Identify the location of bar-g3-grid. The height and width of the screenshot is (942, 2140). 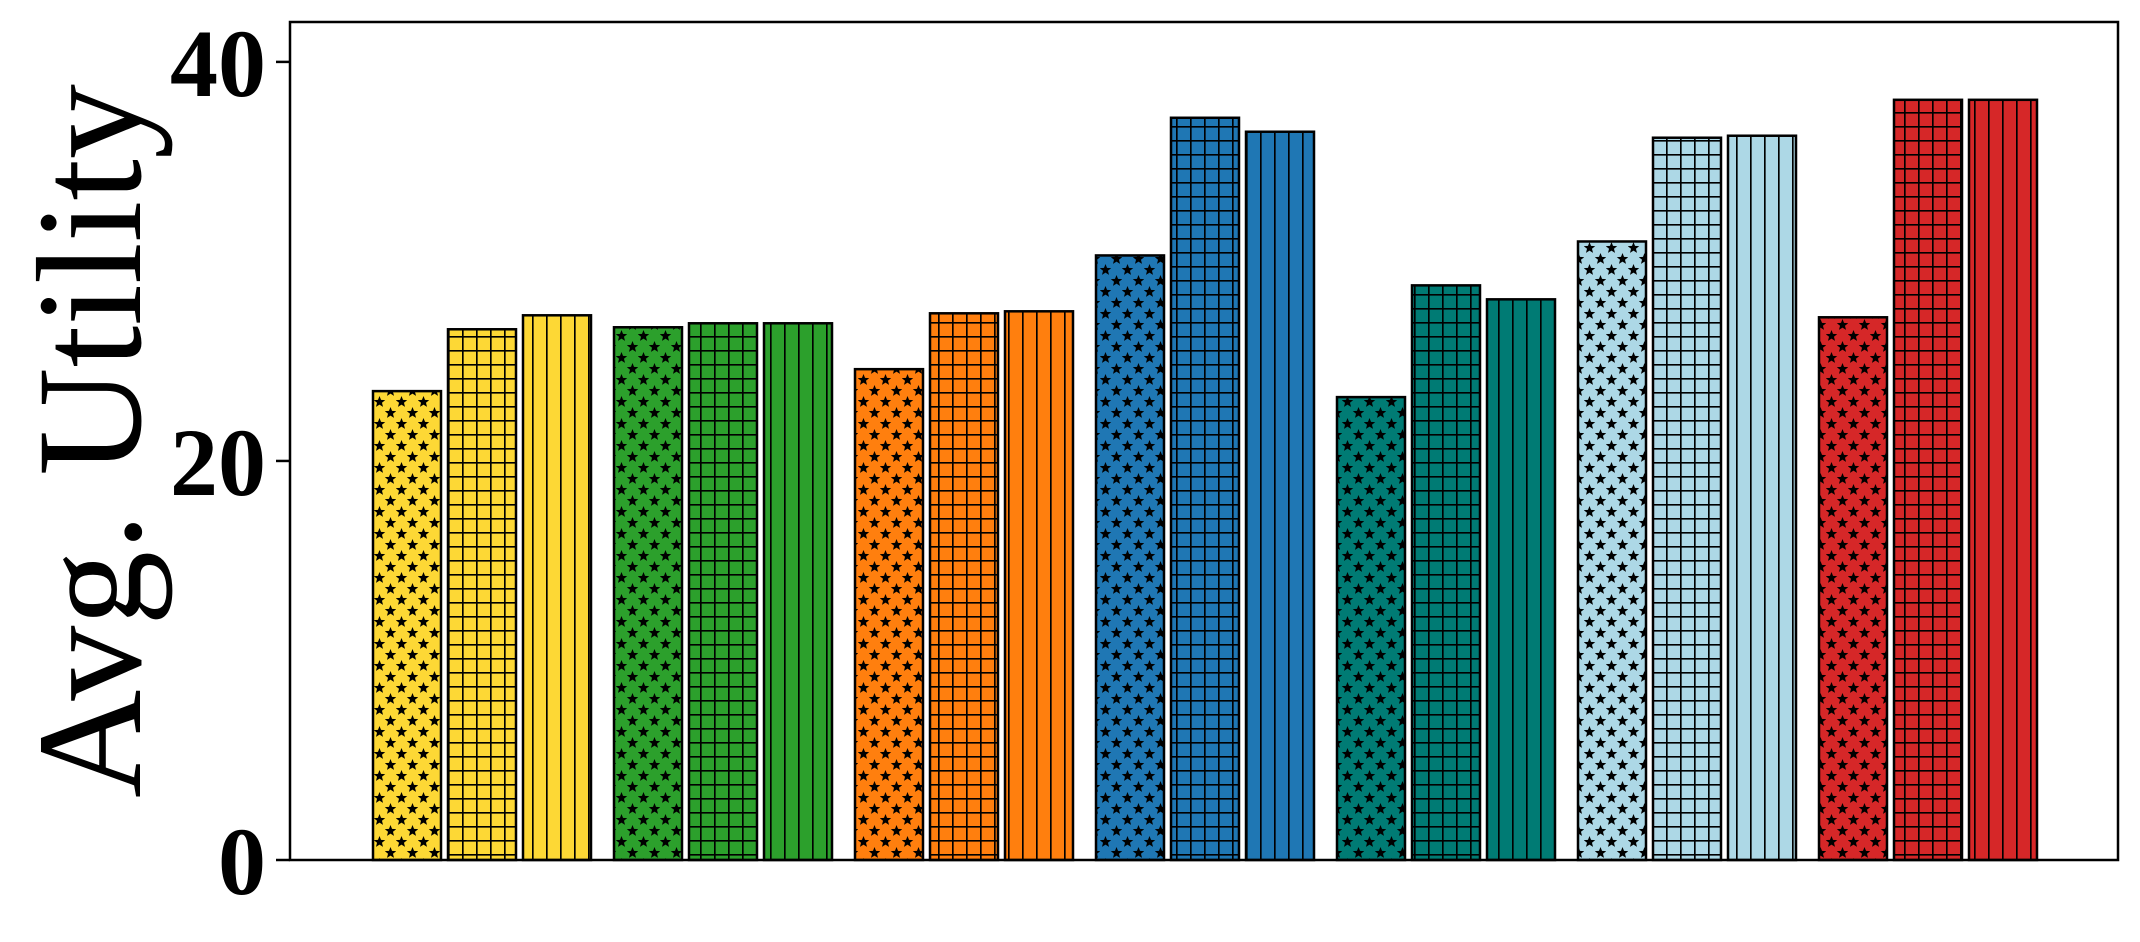
(964, 587).